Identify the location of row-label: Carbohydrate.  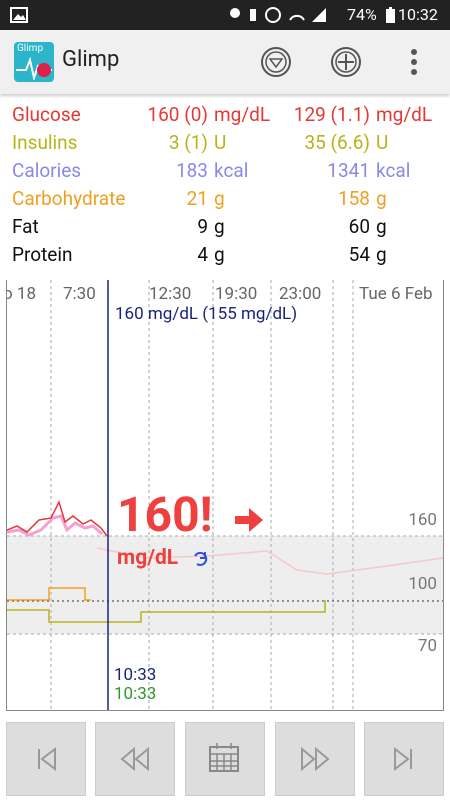
(69, 198).